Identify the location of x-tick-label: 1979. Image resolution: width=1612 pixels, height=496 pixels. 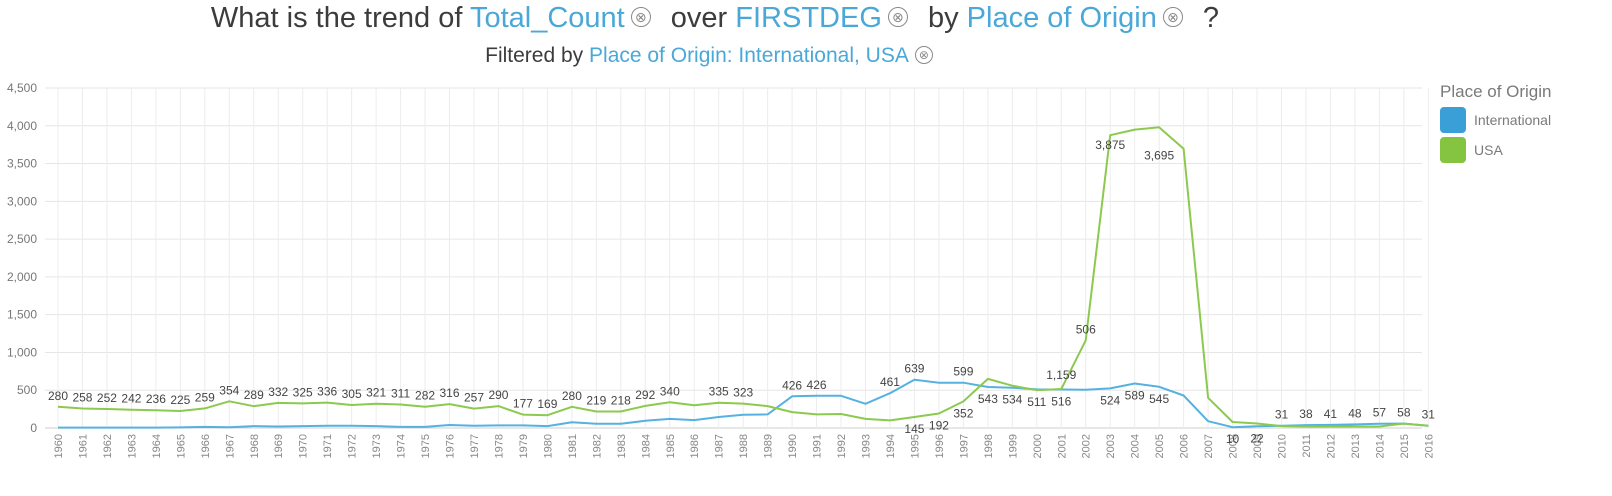
(524, 446).